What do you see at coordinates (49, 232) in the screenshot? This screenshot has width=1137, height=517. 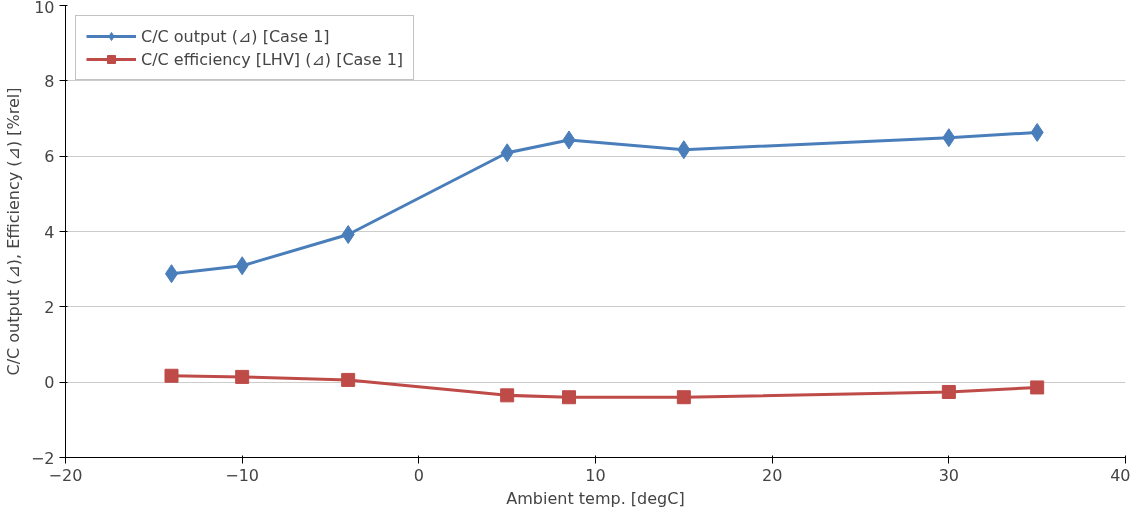 I see `y-tick-label: 4` at bounding box center [49, 232].